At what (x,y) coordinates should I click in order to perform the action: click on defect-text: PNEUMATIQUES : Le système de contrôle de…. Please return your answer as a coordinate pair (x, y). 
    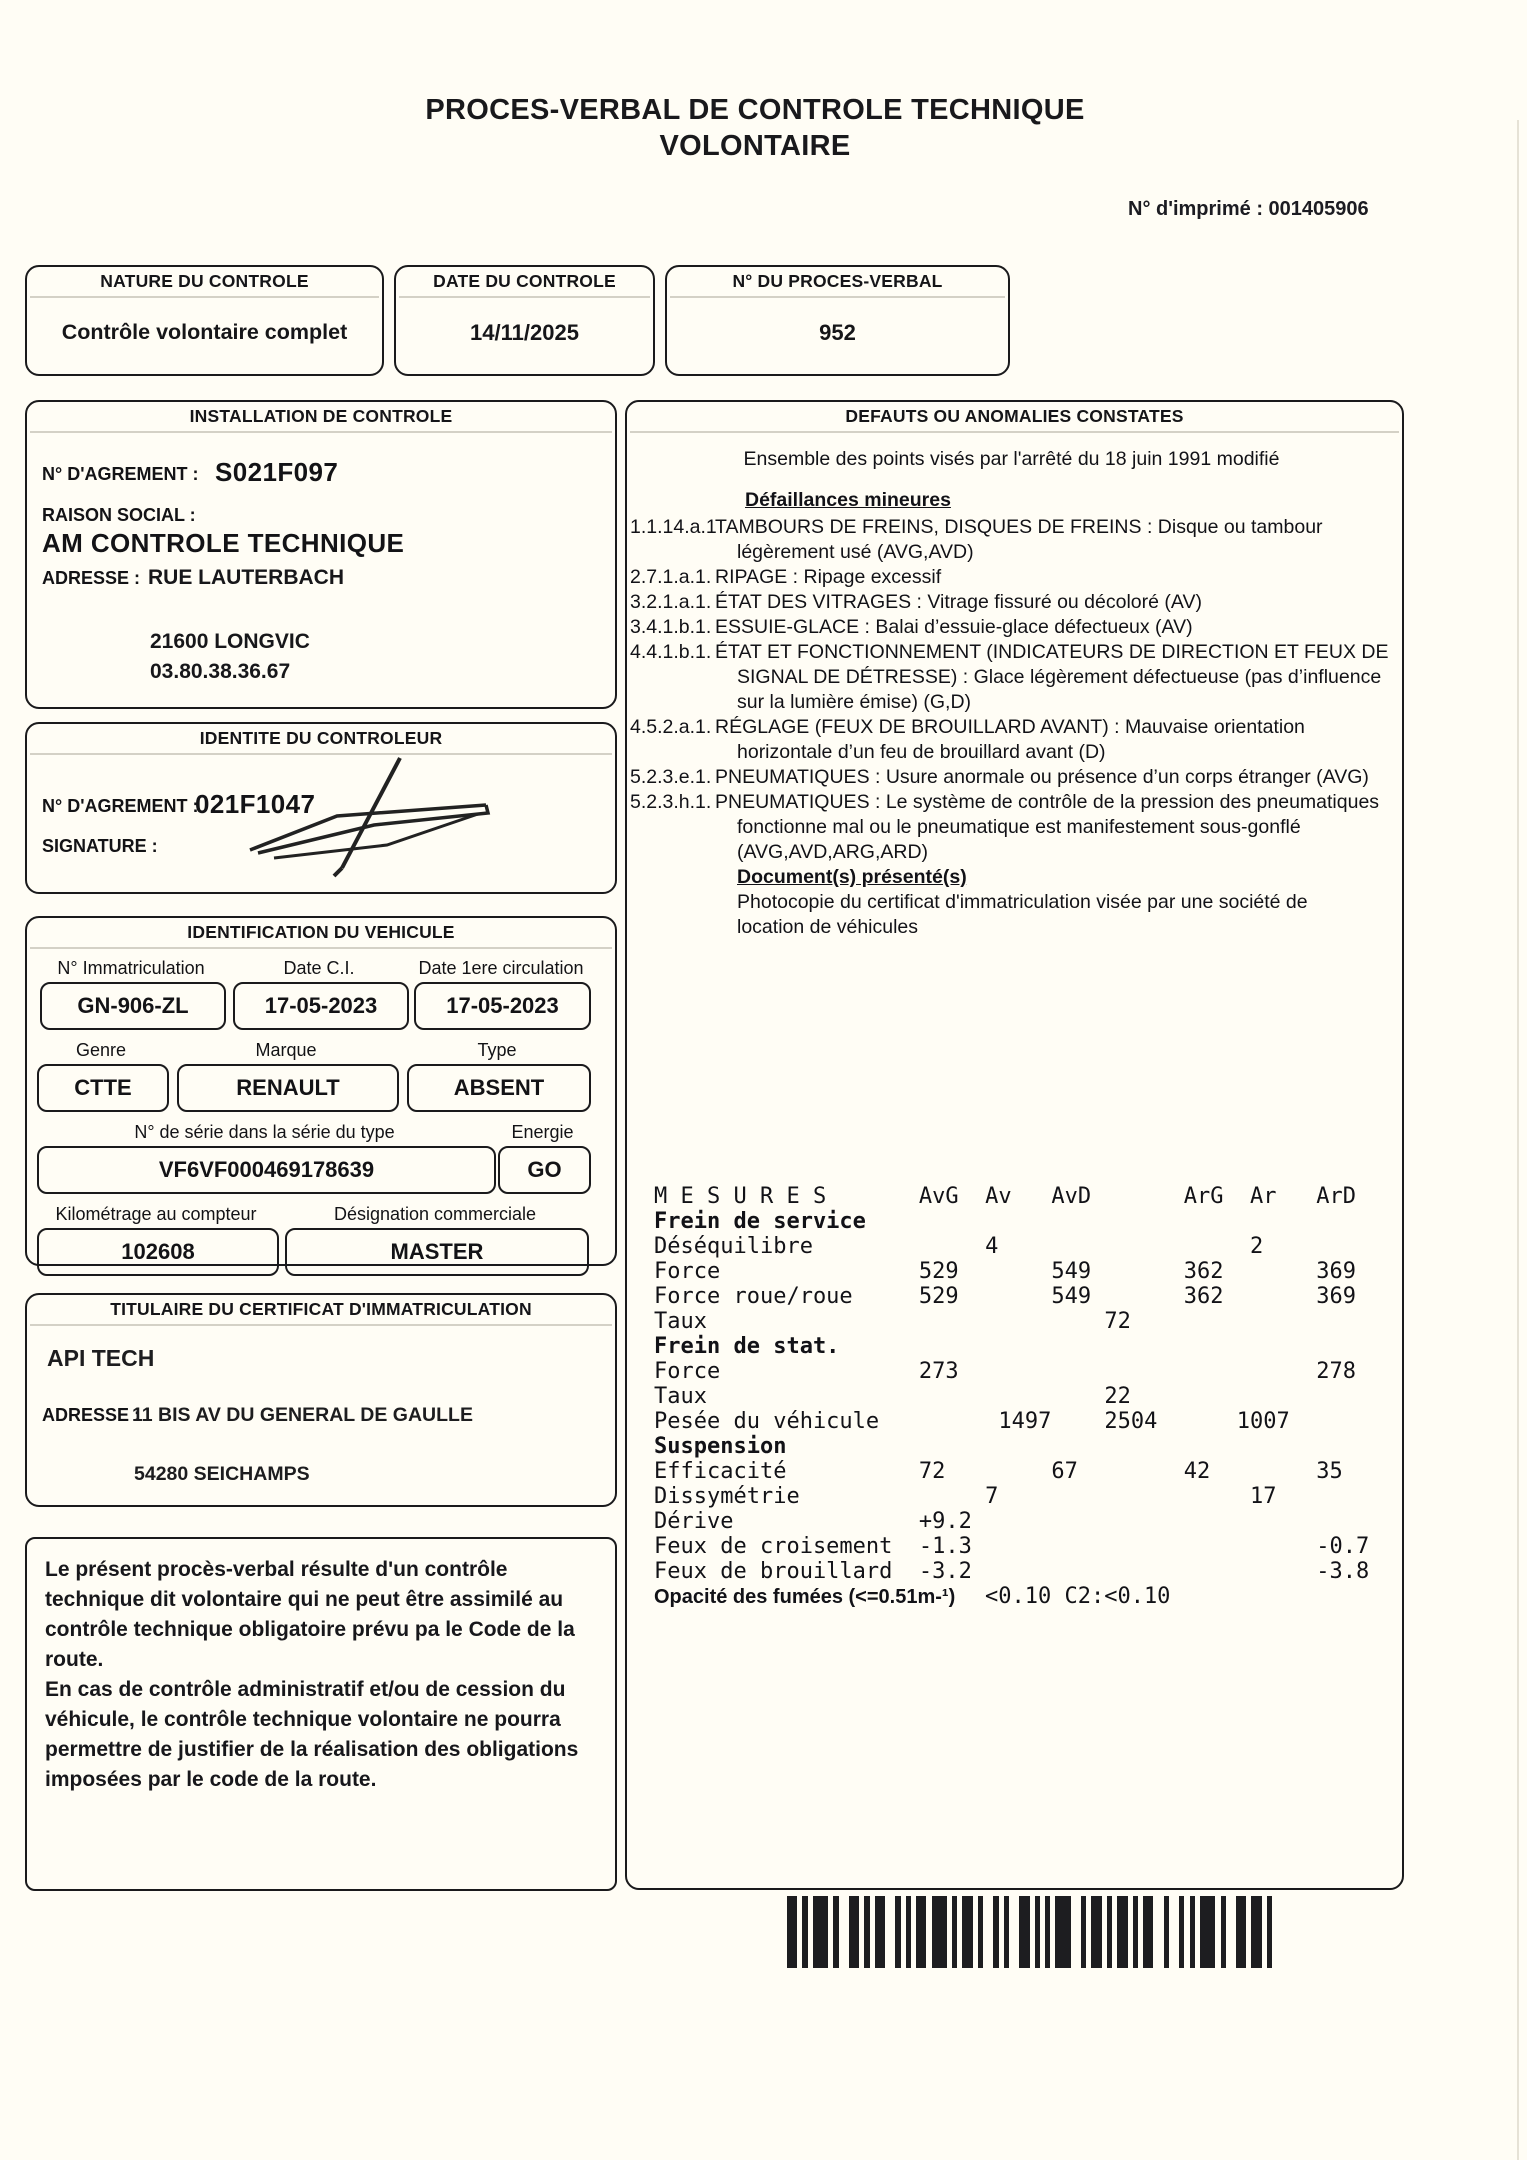
    Looking at the image, I should click on (1047, 827).